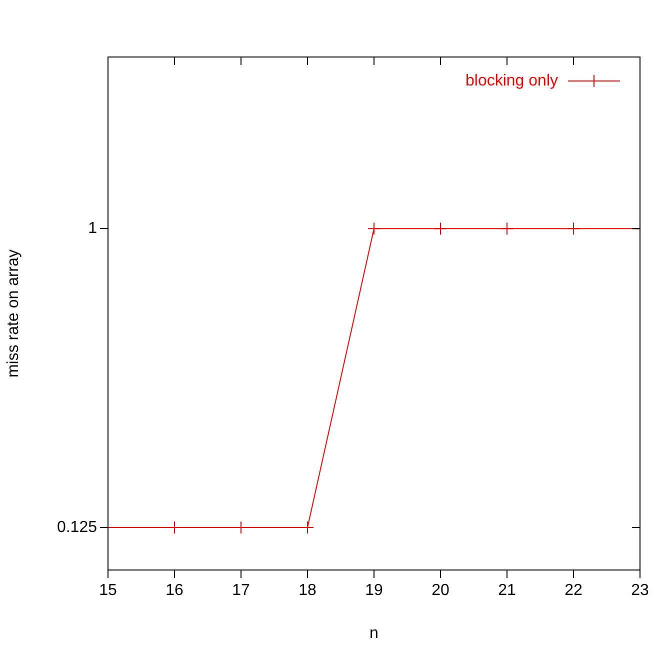 This screenshot has width=652, height=647. What do you see at coordinates (108, 591) in the screenshot?
I see `x-tick-label: 15` at bounding box center [108, 591].